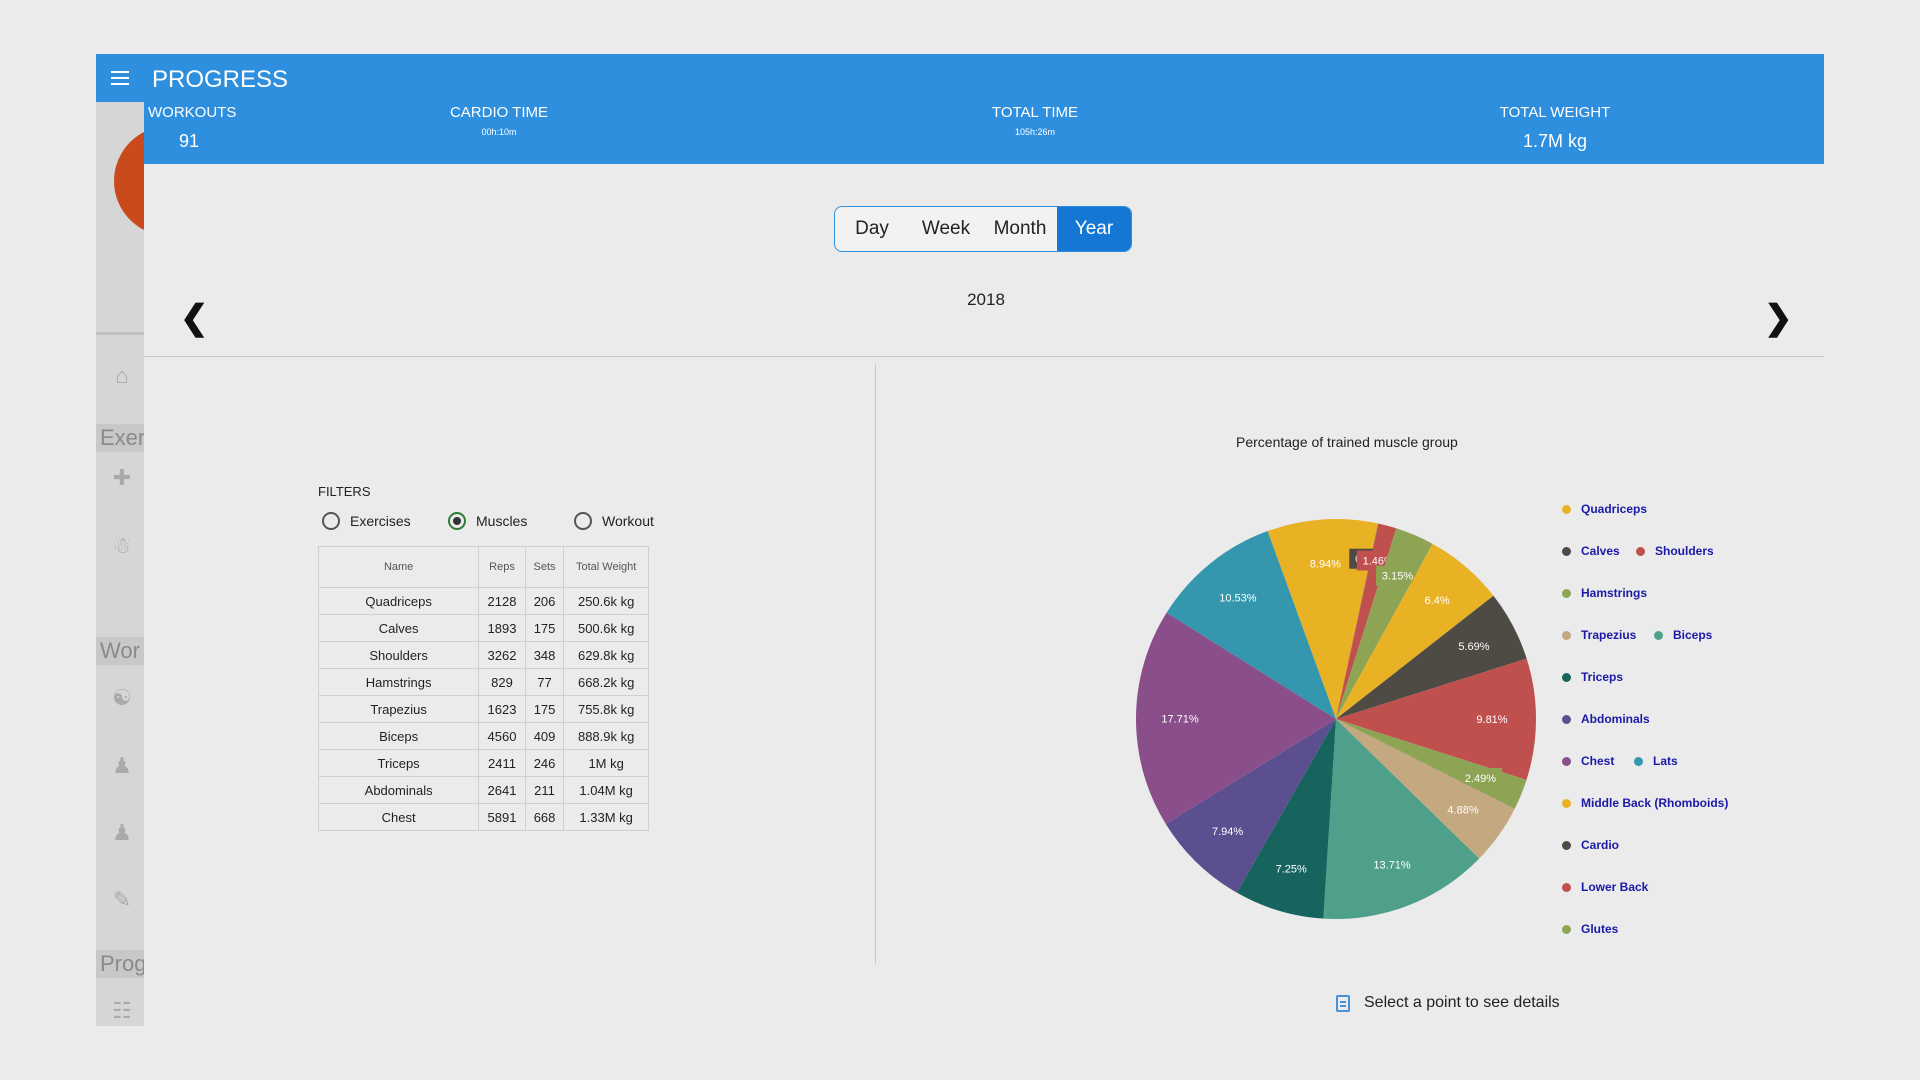 This screenshot has height=1080, width=1920. What do you see at coordinates (502, 567) in the screenshot?
I see `column-header-reps: Reps` at bounding box center [502, 567].